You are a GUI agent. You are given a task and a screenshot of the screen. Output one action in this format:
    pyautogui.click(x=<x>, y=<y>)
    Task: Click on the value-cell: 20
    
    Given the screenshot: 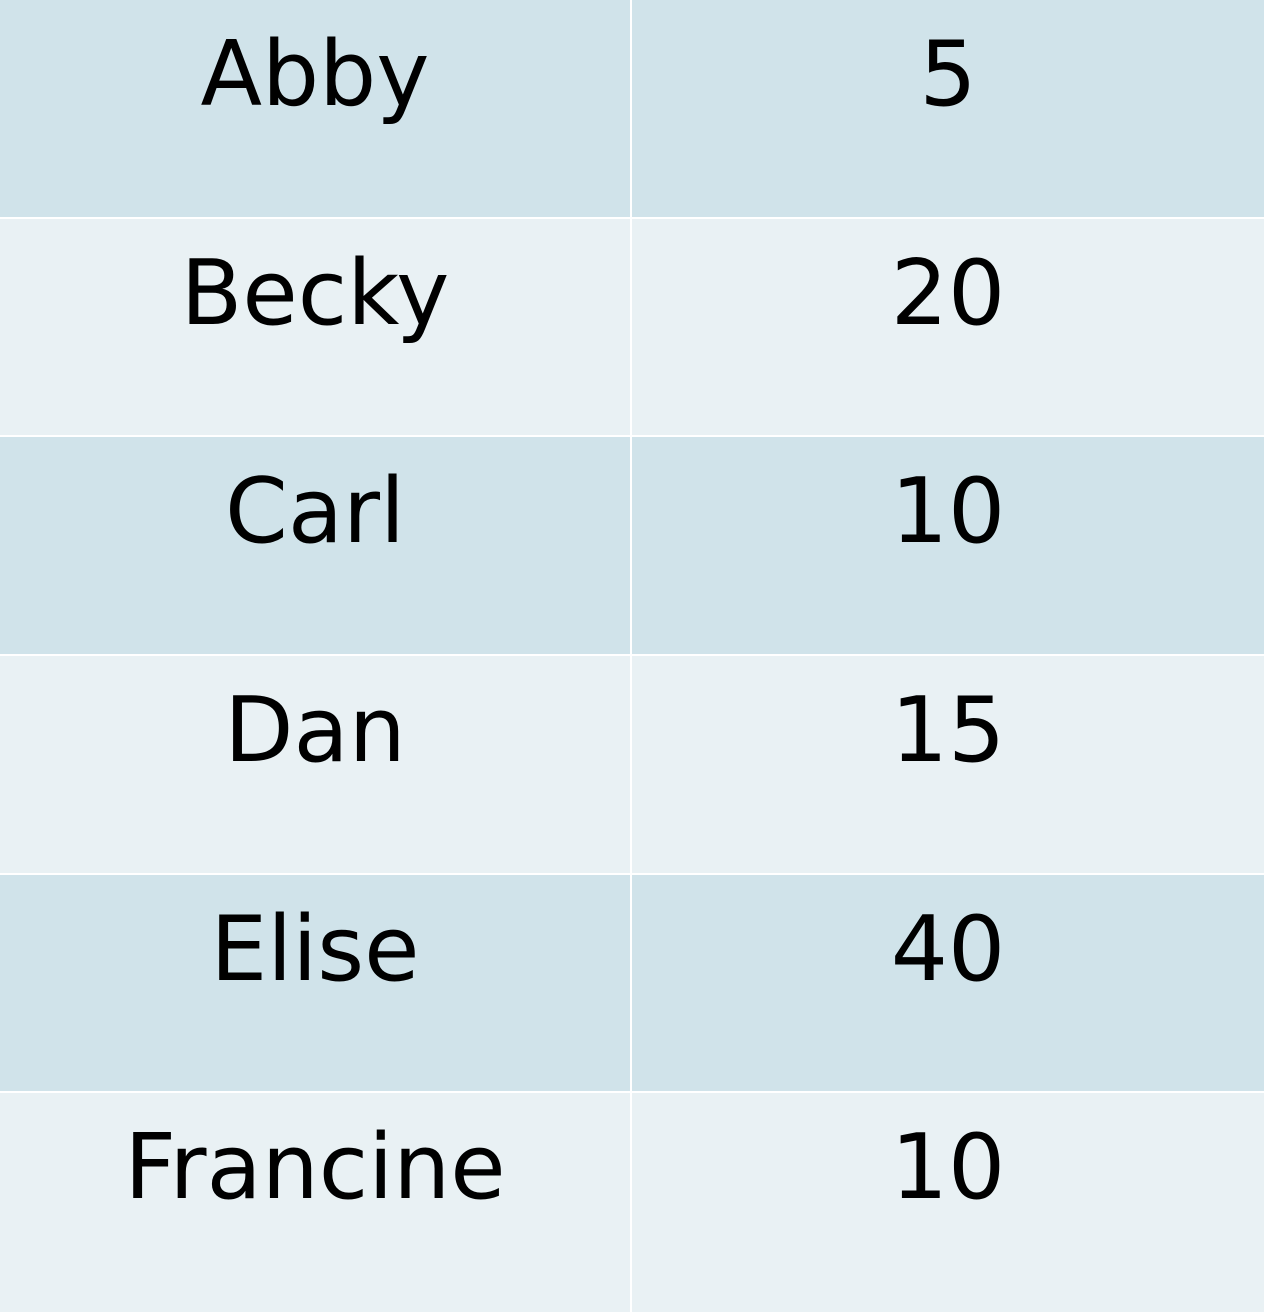 What is the action you would take?
    pyautogui.click(x=948, y=293)
    